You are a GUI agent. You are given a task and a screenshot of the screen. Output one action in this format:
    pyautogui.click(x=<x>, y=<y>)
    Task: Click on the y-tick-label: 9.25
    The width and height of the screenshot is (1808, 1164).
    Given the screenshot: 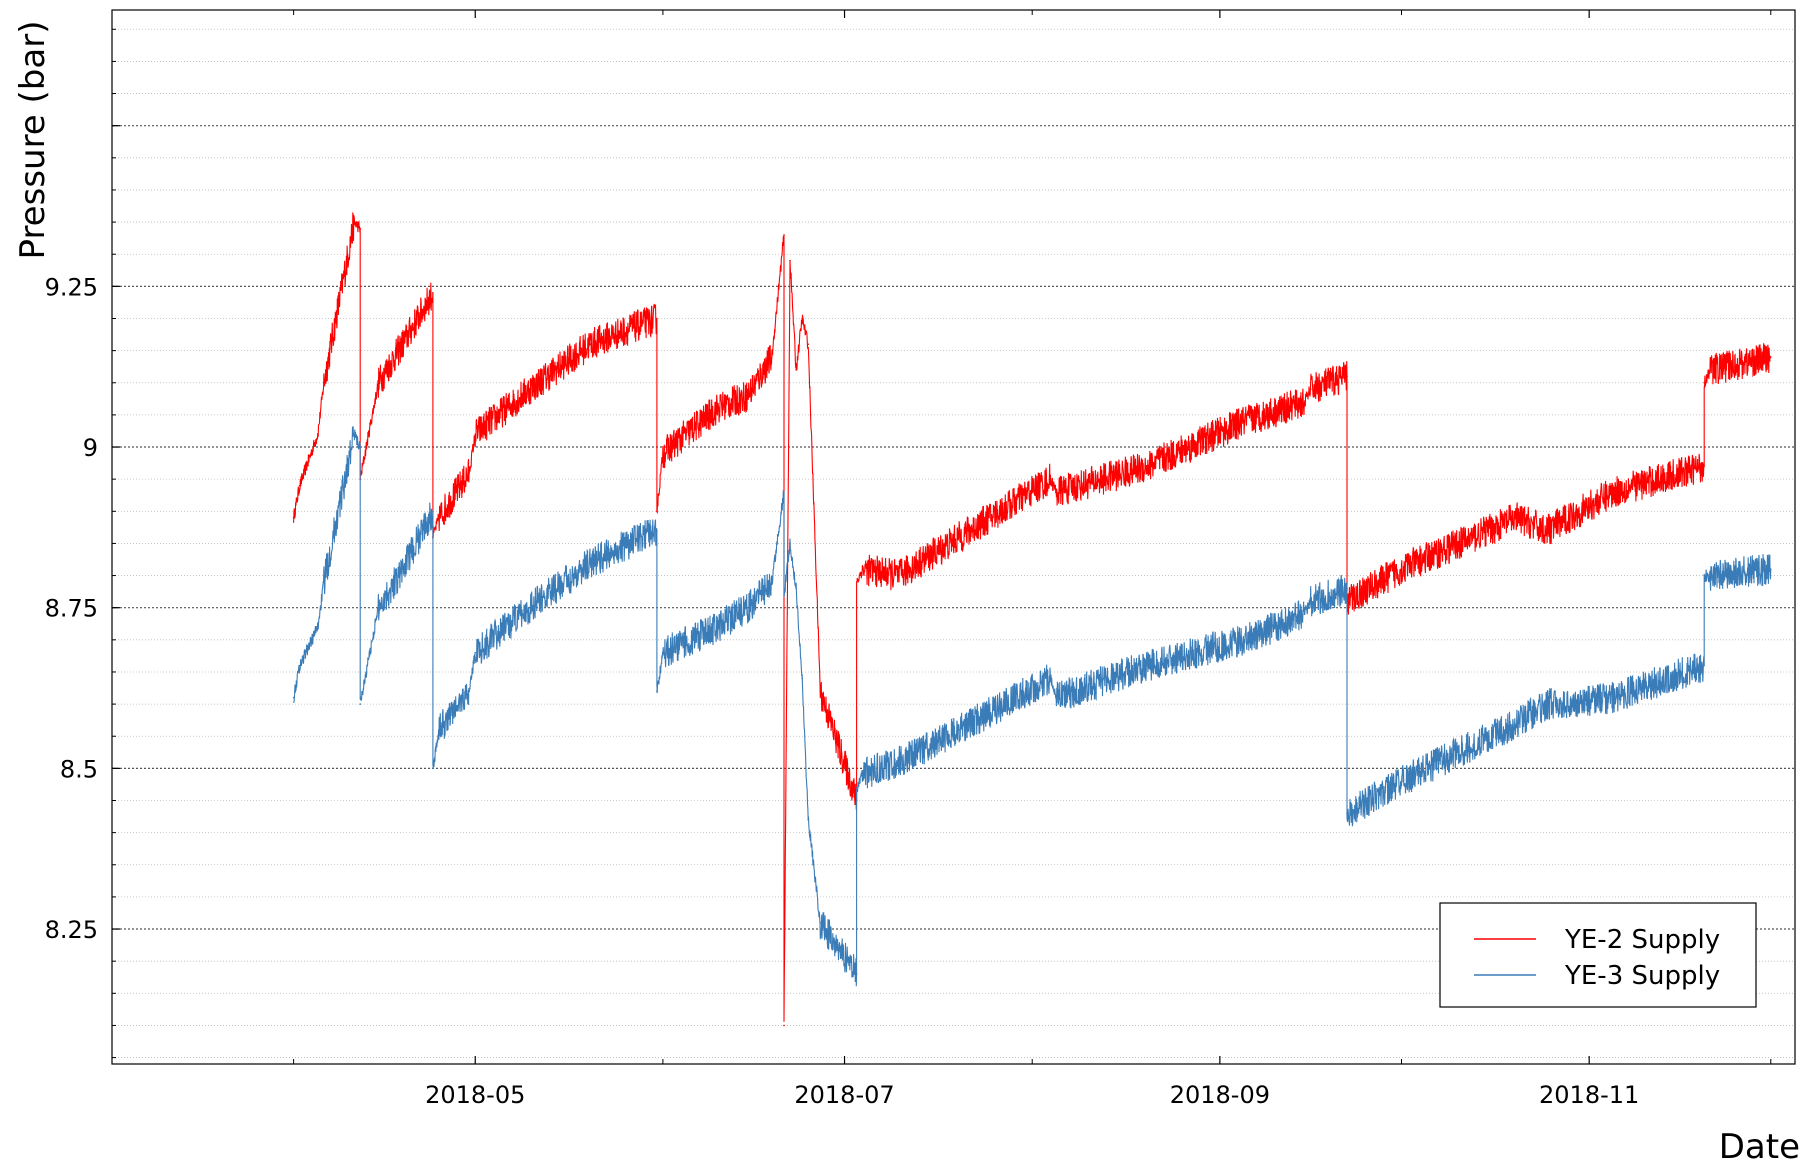 What is the action you would take?
    pyautogui.click(x=71, y=287)
    